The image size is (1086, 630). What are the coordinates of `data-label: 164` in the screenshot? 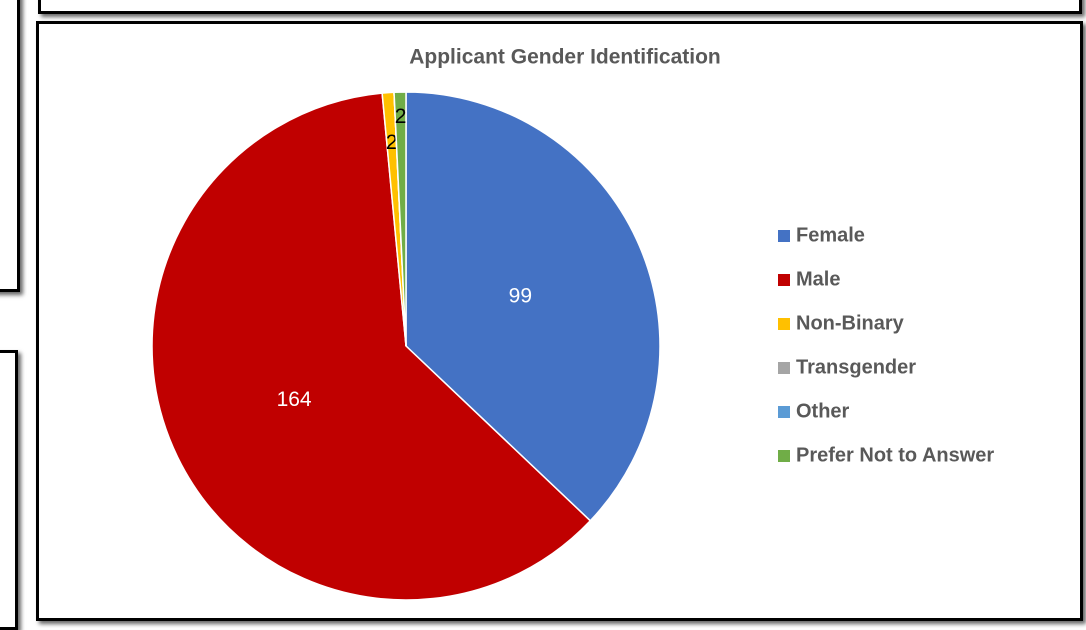 It's located at (294, 399).